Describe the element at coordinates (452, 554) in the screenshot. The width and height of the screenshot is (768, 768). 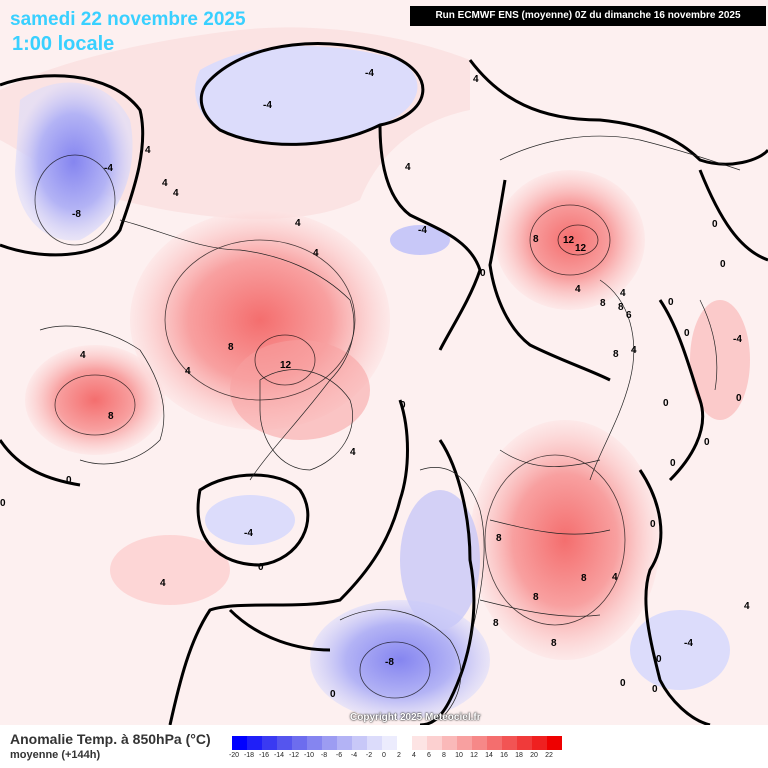
I see `coast-scandinavia` at that location.